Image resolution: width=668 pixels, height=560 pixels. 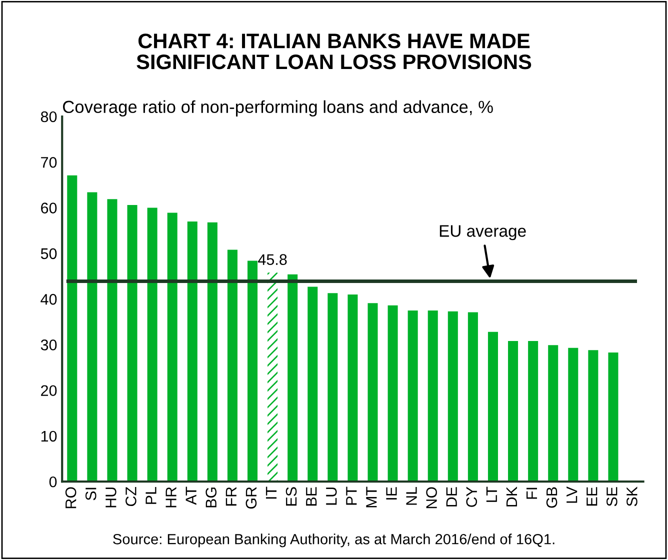 I want to click on x-tick-label: FI, so click(x=532, y=493).